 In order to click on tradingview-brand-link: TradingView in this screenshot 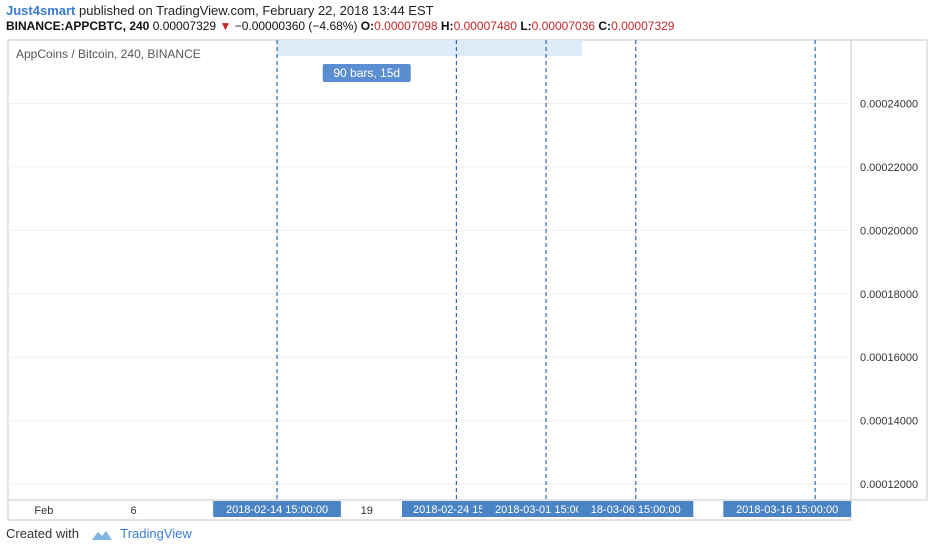, I will do `click(156, 533)`.